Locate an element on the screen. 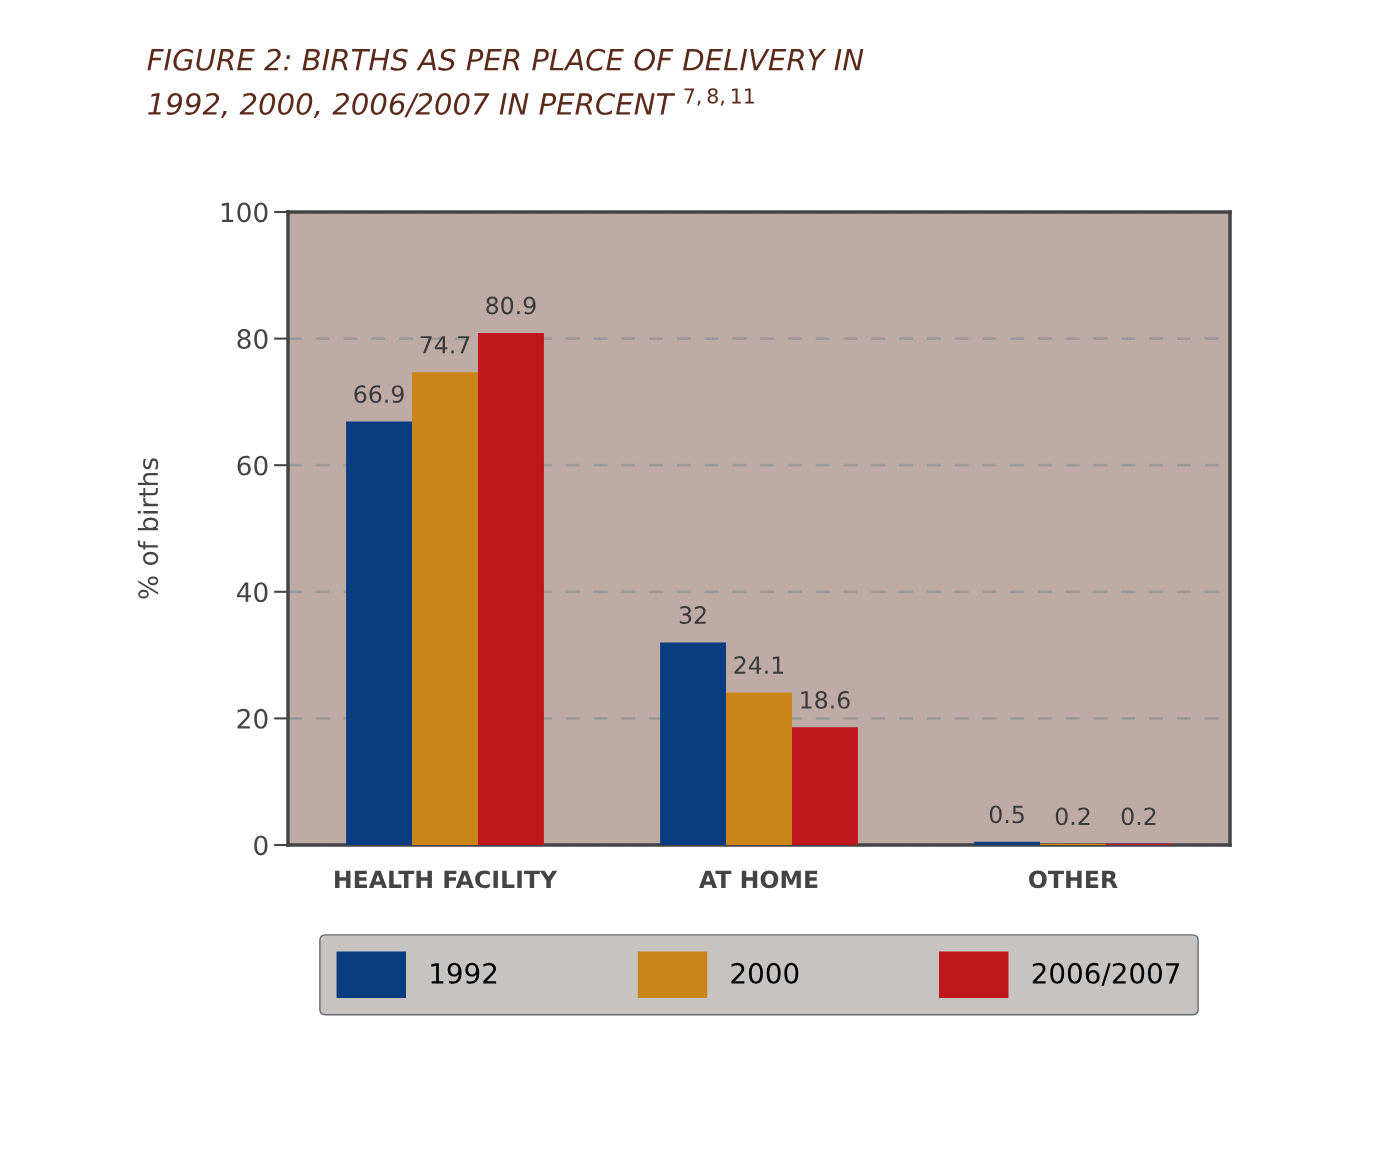 The width and height of the screenshot is (1382, 1160). data-label: 80.9 is located at coordinates (511, 305).